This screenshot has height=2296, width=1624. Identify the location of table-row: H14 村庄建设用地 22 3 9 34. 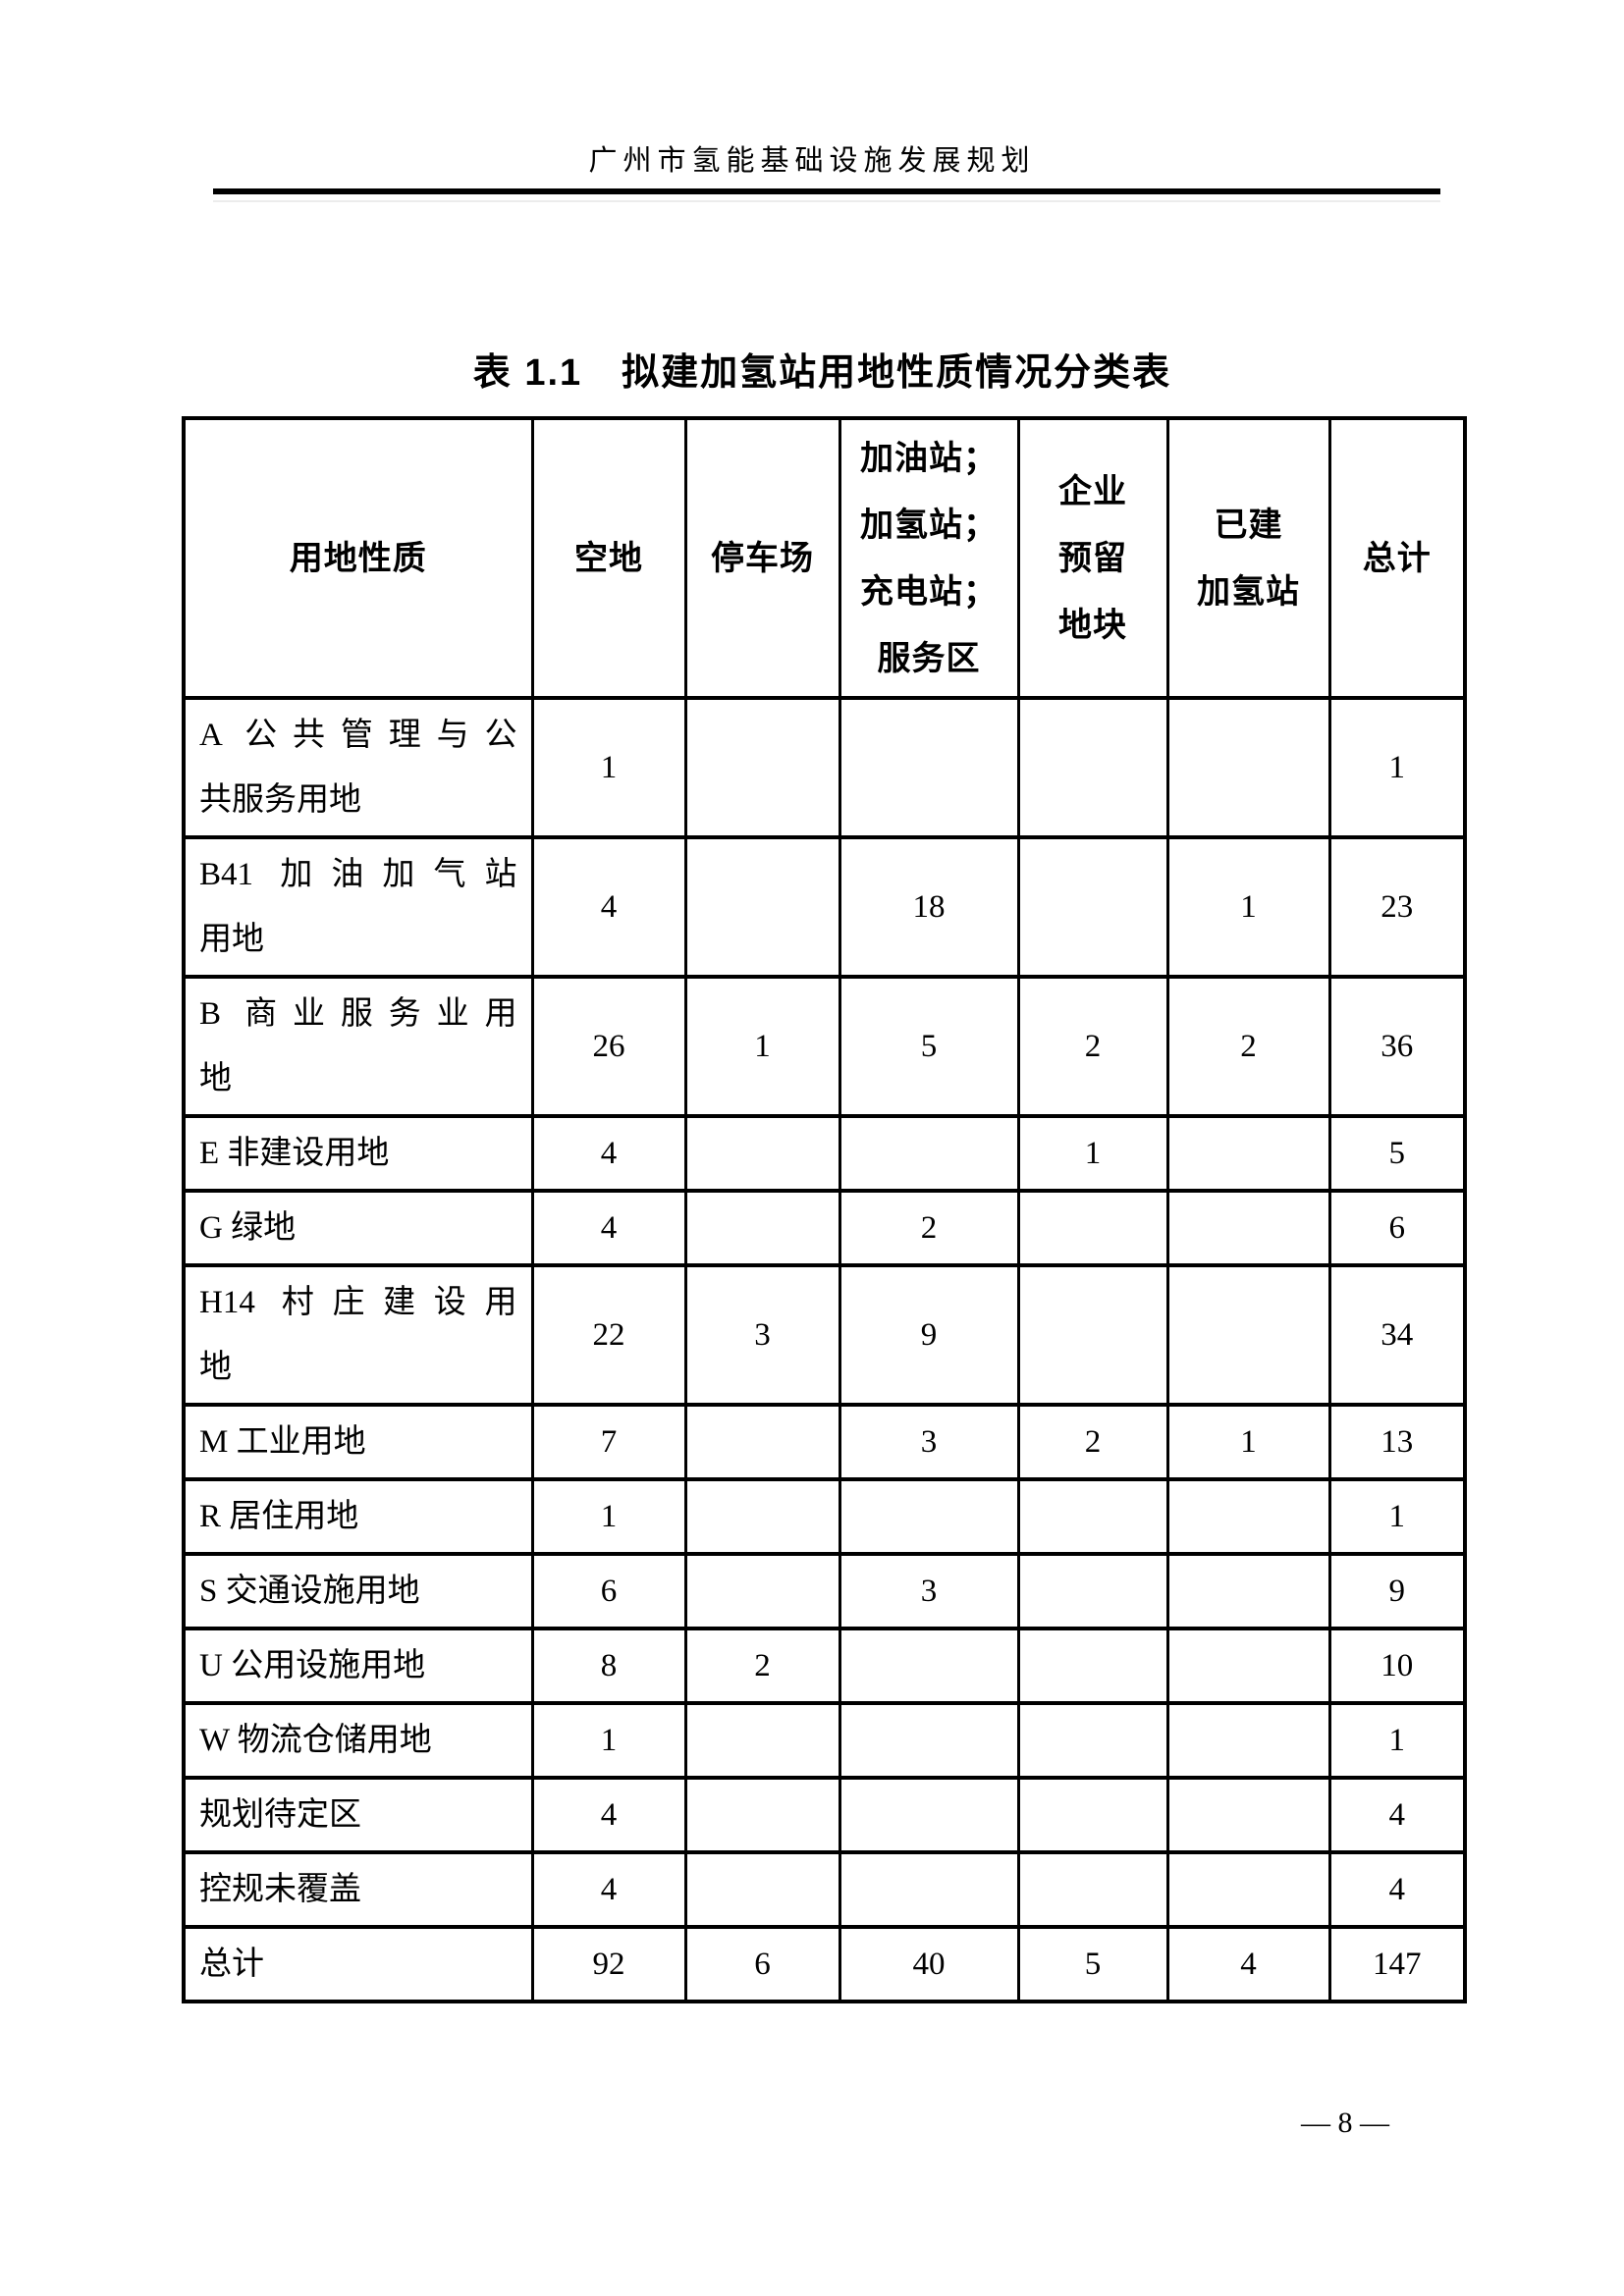
(824, 1335).